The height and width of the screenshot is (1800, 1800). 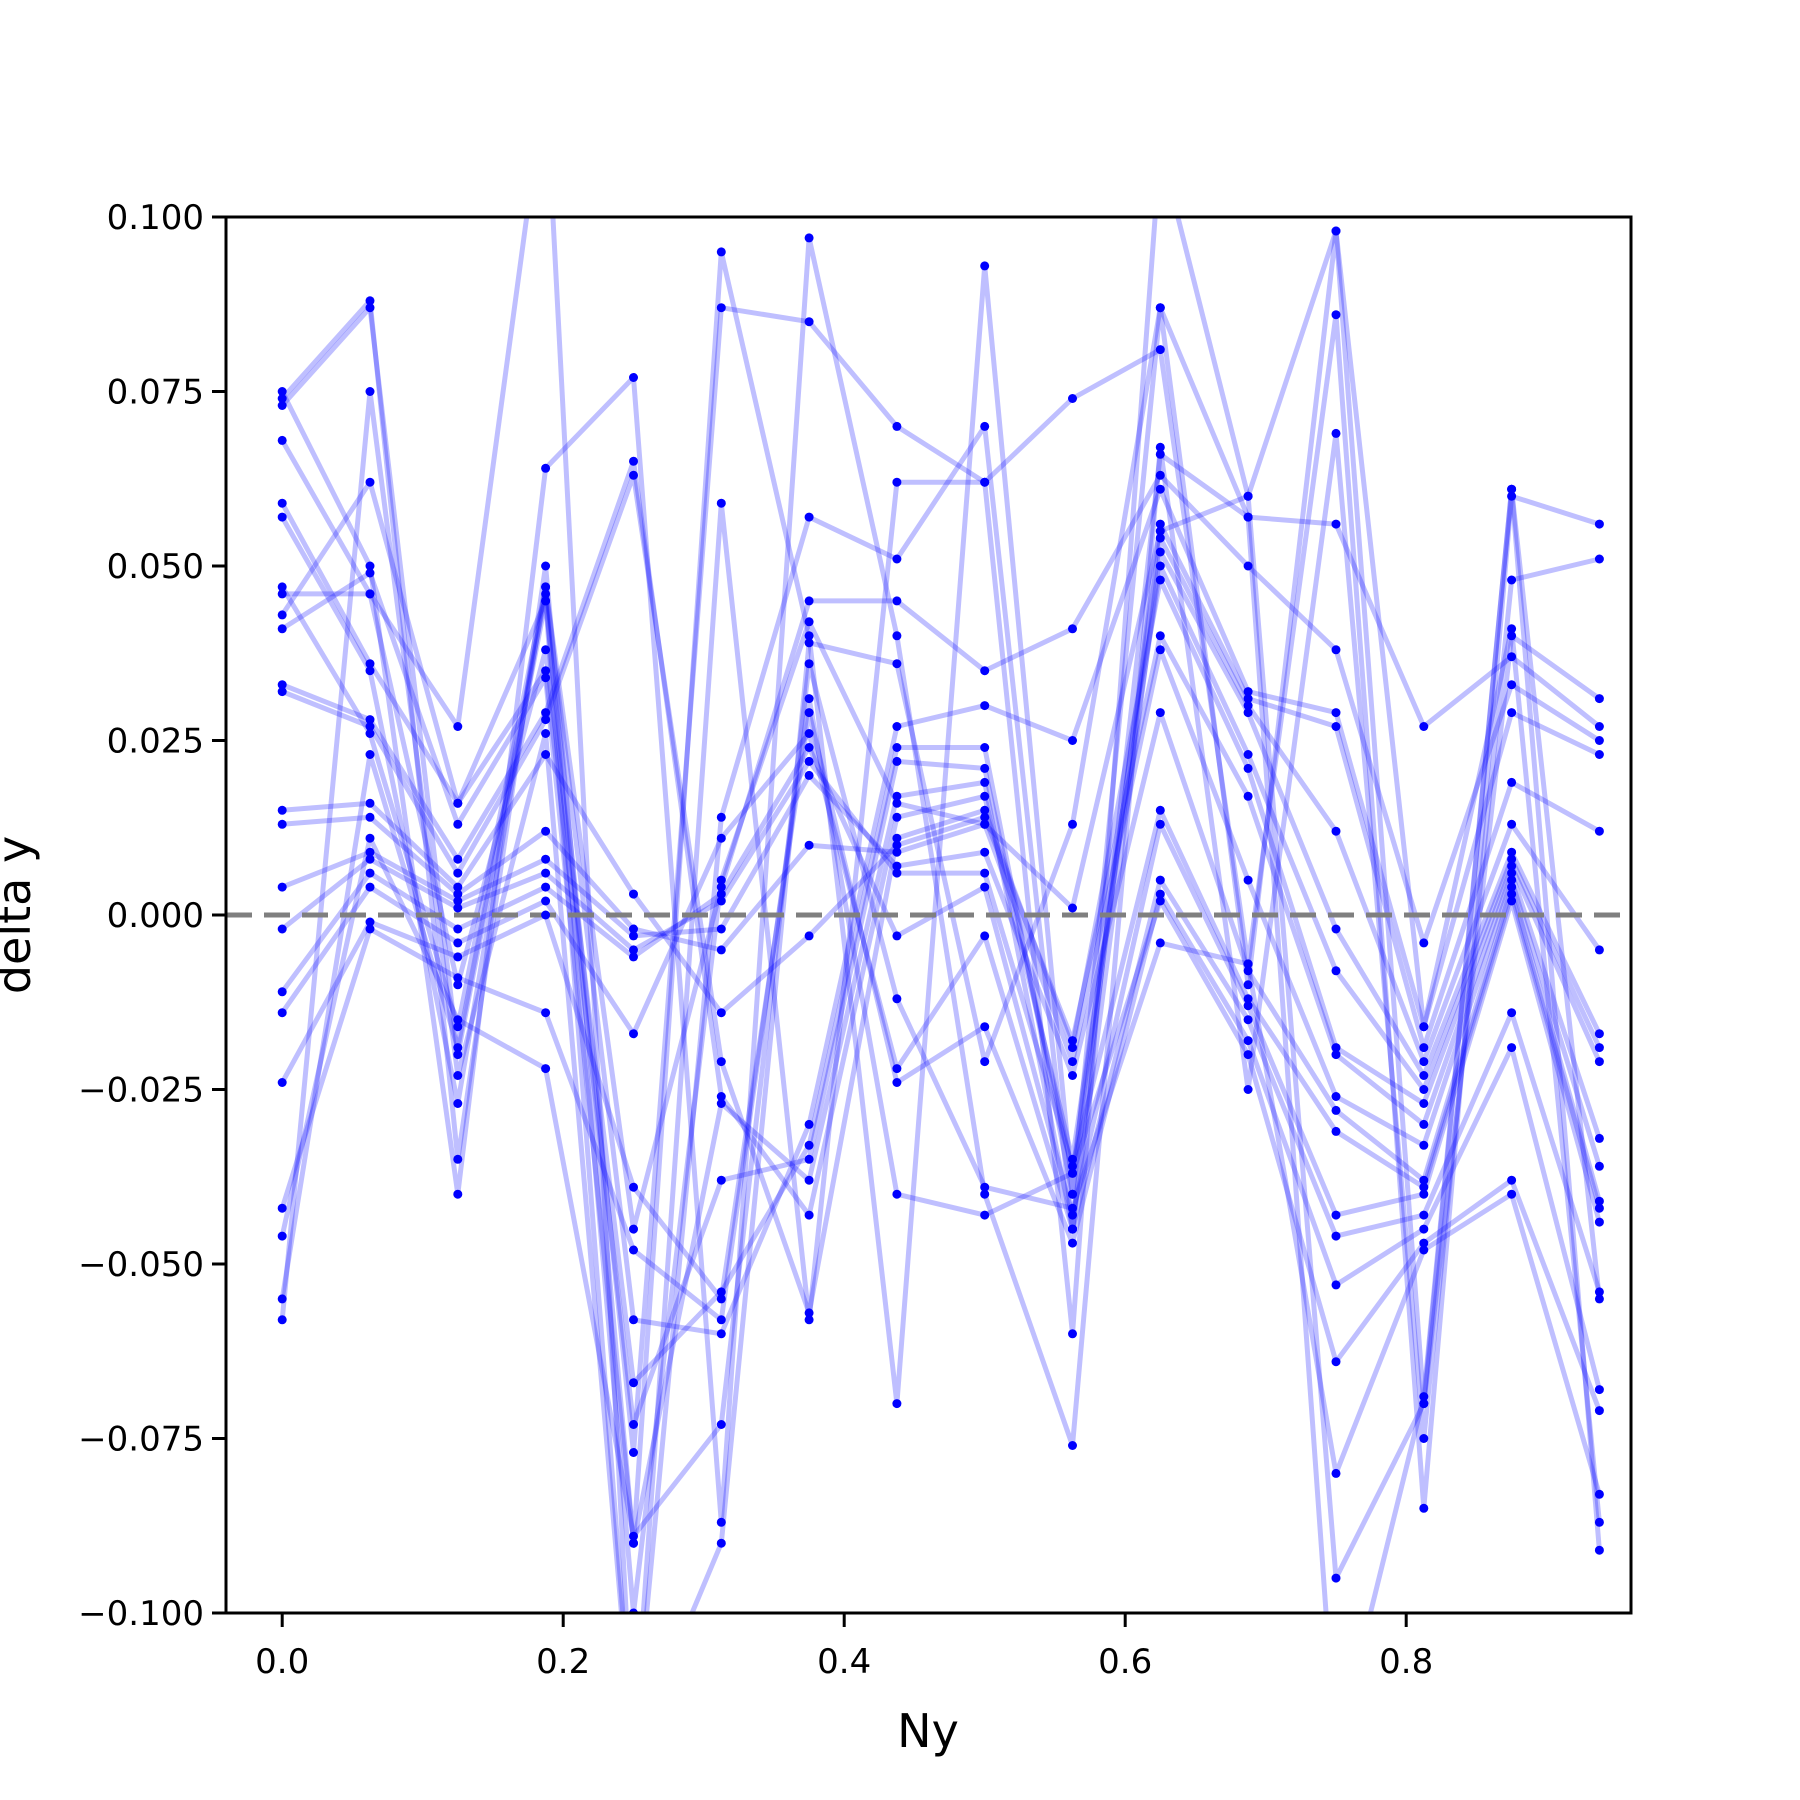 I want to click on x-tick-label: 0.4, so click(x=844, y=1662).